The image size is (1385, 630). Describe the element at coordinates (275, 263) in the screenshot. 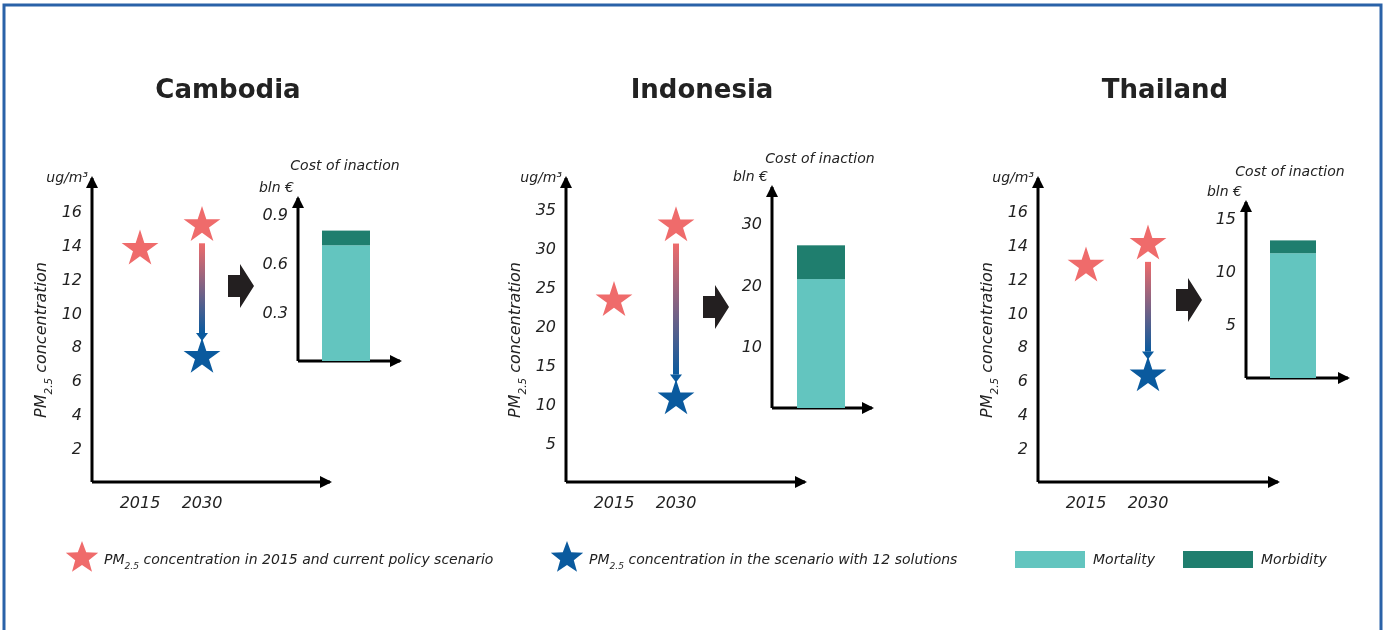

I see `y-tick-label: 0.6` at that location.